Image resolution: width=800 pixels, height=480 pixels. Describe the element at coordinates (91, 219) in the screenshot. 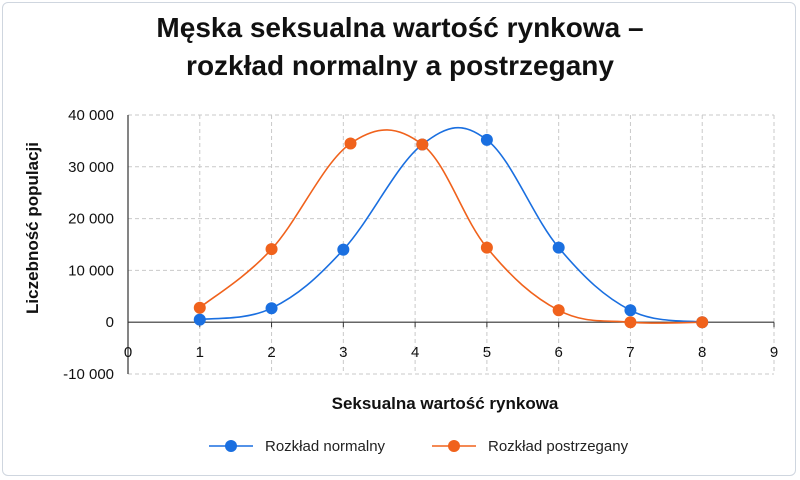

I see `y-tick-label: 20 000` at that location.